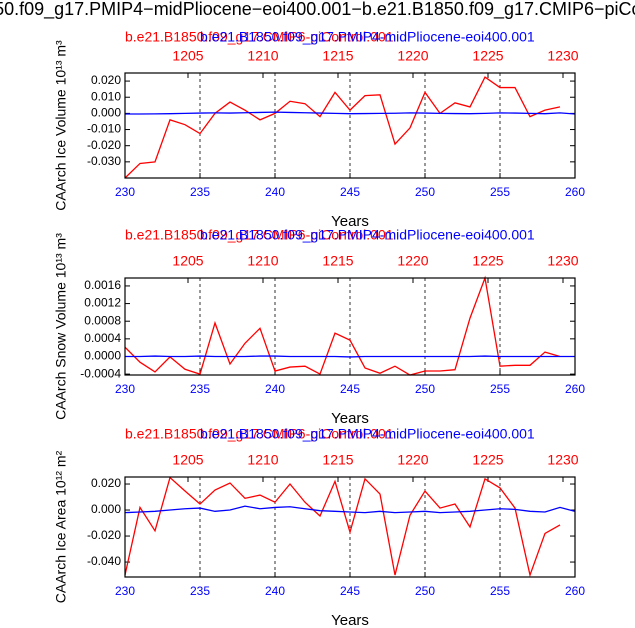 The height and width of the screenshot is (628, 635). What do you see at coordinates (104, 561) in the screenshot?
I see `y-tick-label: -0.040` at bounding box center [104, 561].